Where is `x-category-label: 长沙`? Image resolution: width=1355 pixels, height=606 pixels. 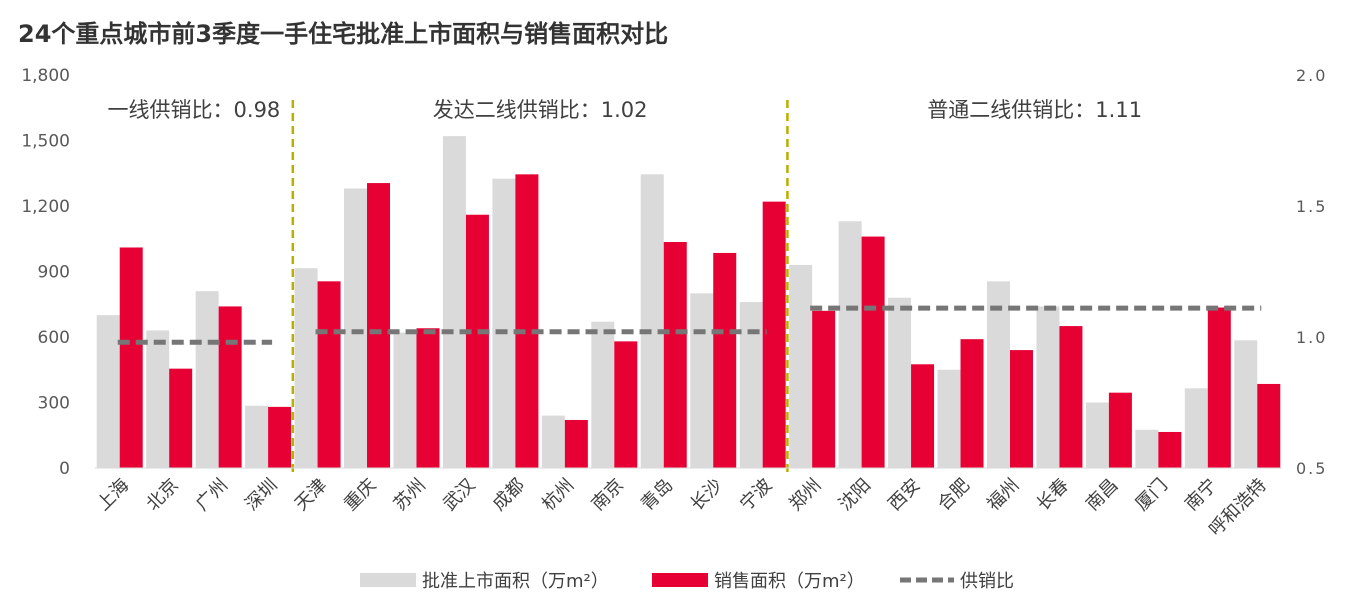
x-category-label: 长沙 is located at coordinates (706, 495).